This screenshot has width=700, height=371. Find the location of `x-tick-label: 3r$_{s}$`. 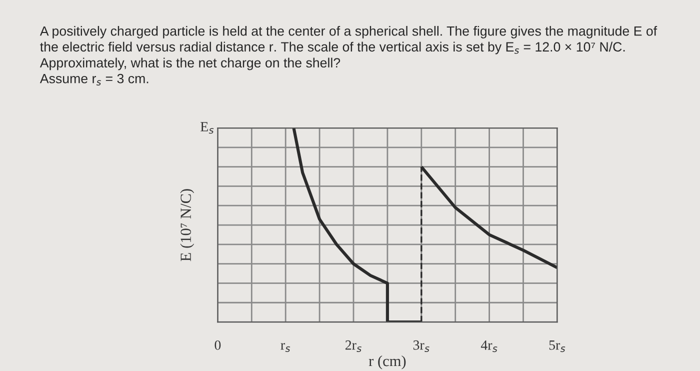

x-tick-label: 3r$_{s}$ is located at coordinates (421, 346).